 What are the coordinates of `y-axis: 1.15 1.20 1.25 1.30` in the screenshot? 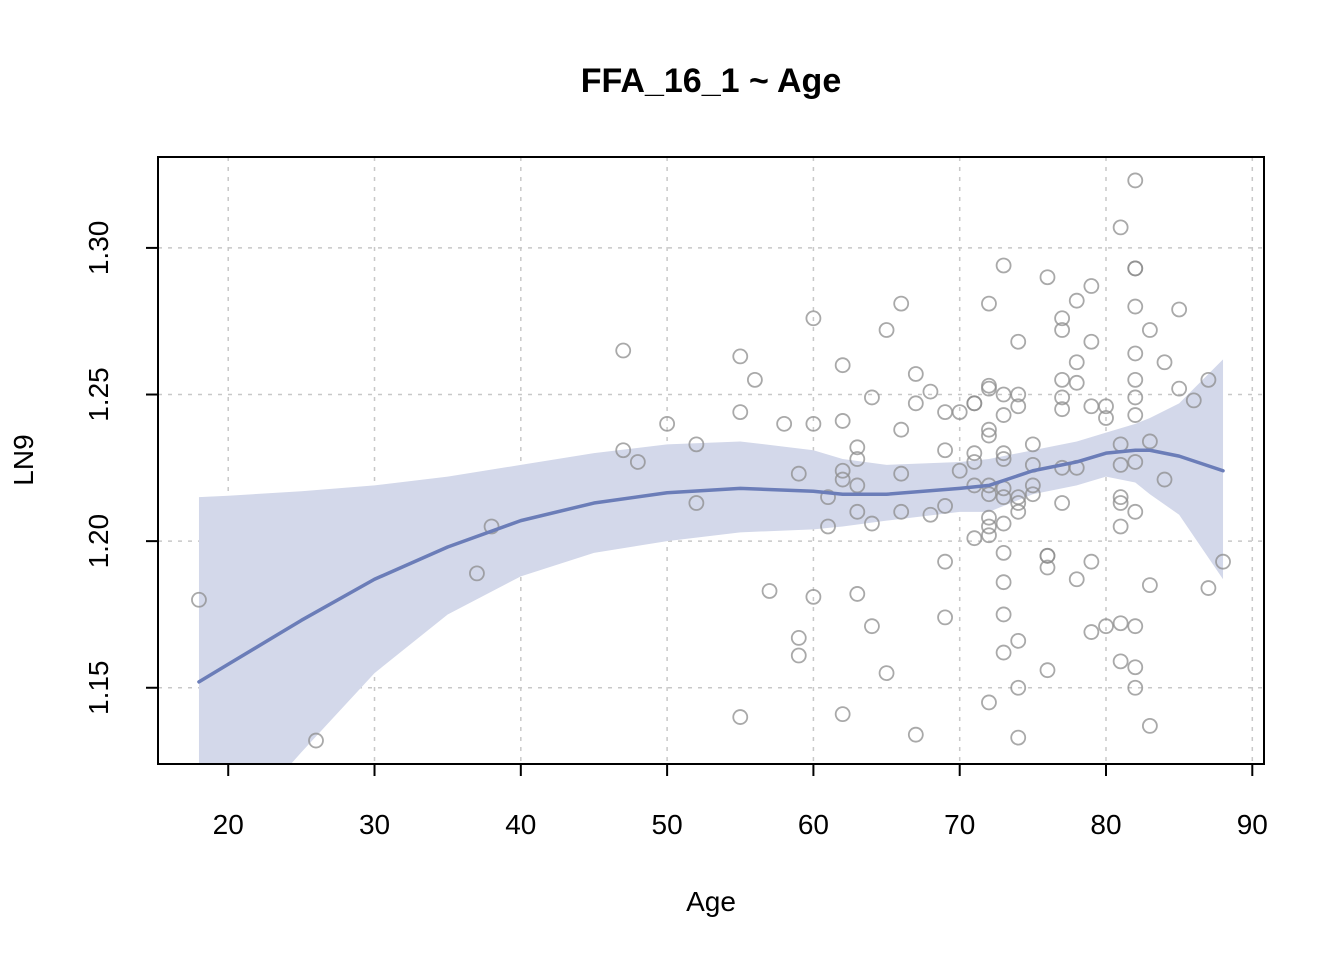 It's located at (120, 468).